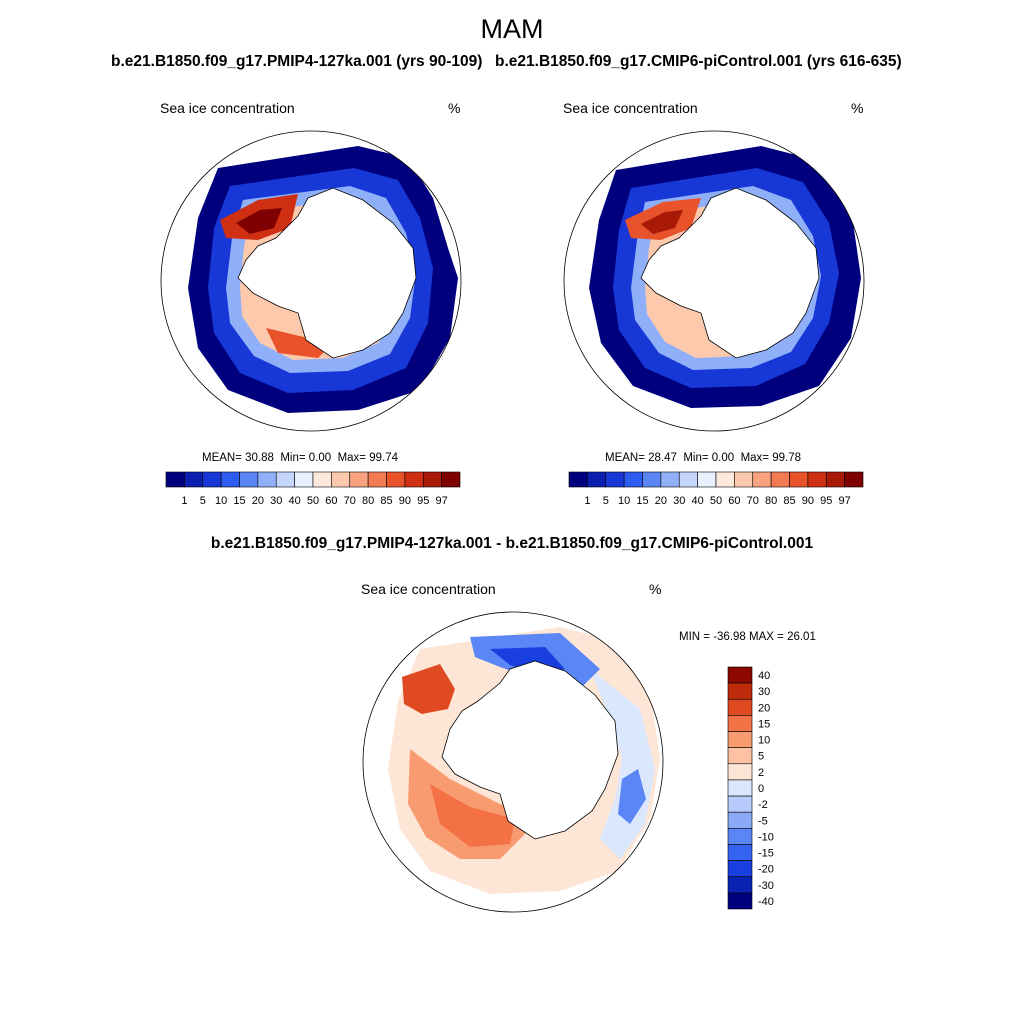 The image size is (1024, 1024). What do you see at coordinates (630, 108) in the screenshot?
I see `panel-2-variable-label: Sea ice concentration` at bounding box center [630, 108].